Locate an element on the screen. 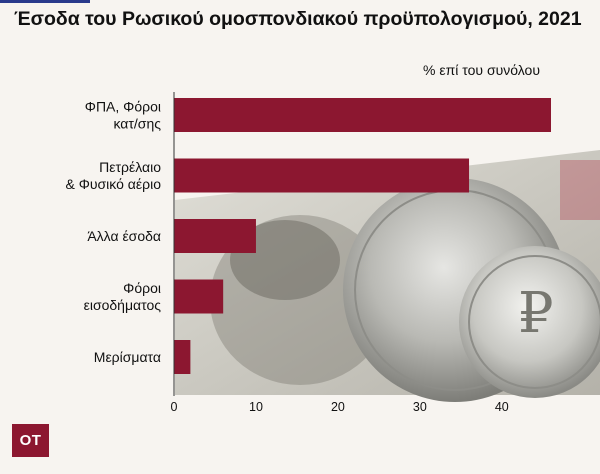 The height and width of the screenshot is (474, 600). coin-ruble-icon is located at coordinates (529, 322).